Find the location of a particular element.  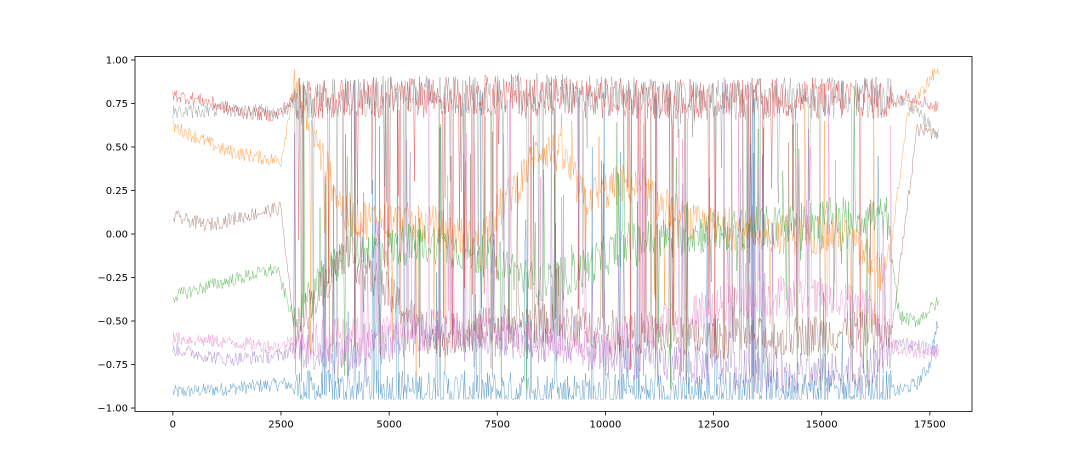

y-tick-label: 0.25 is located at coordinates (117, 191).